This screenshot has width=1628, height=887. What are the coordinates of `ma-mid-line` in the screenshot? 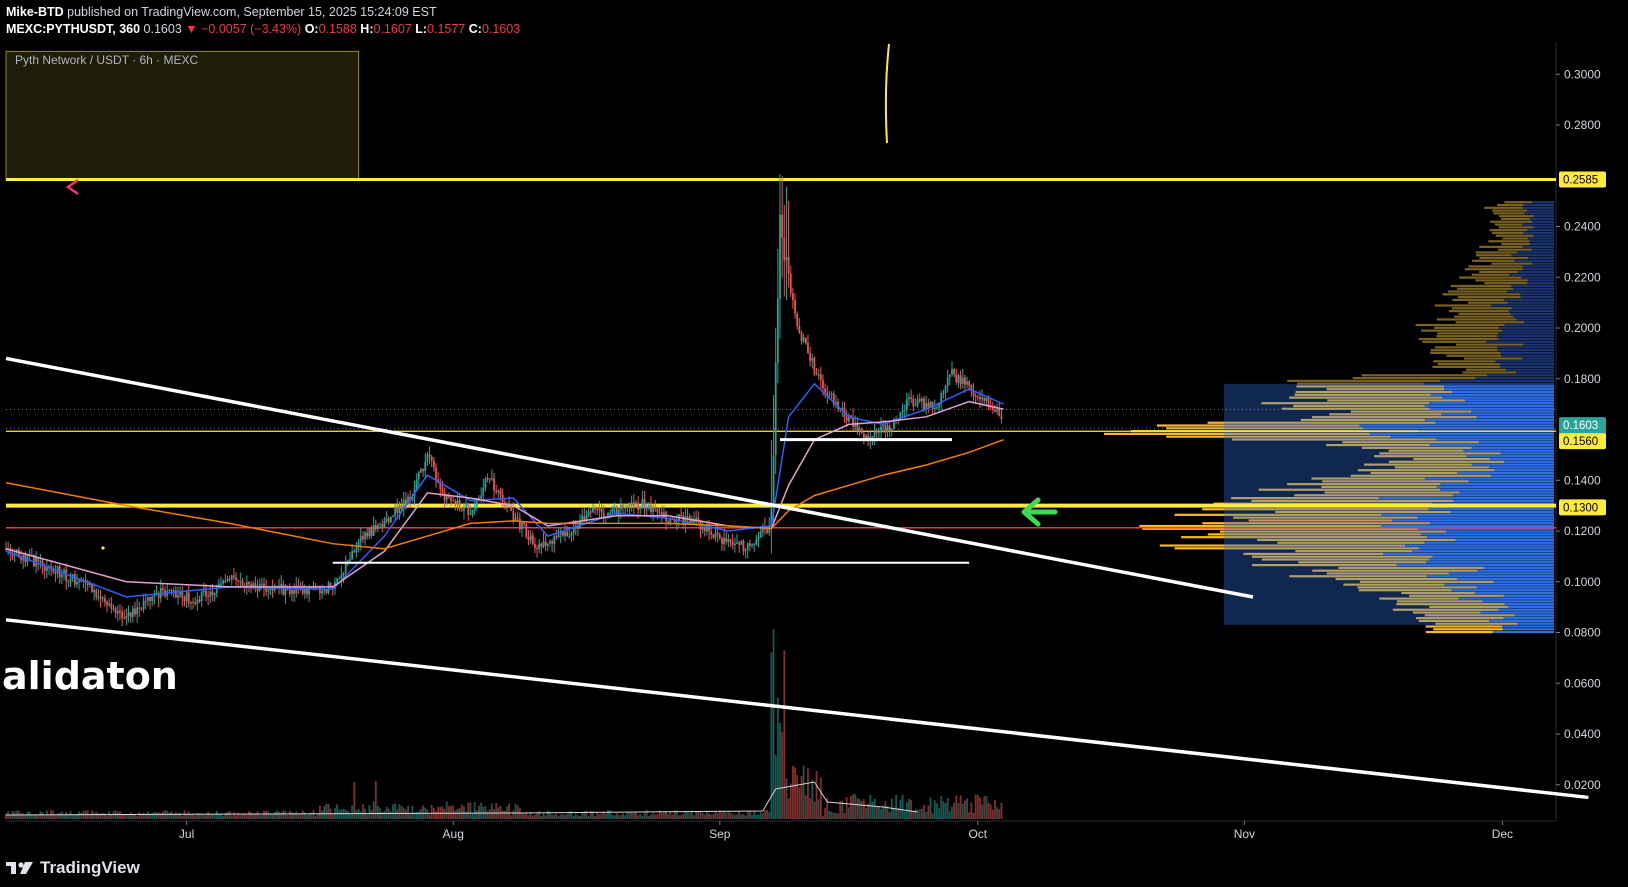 It's located at (504, 494).